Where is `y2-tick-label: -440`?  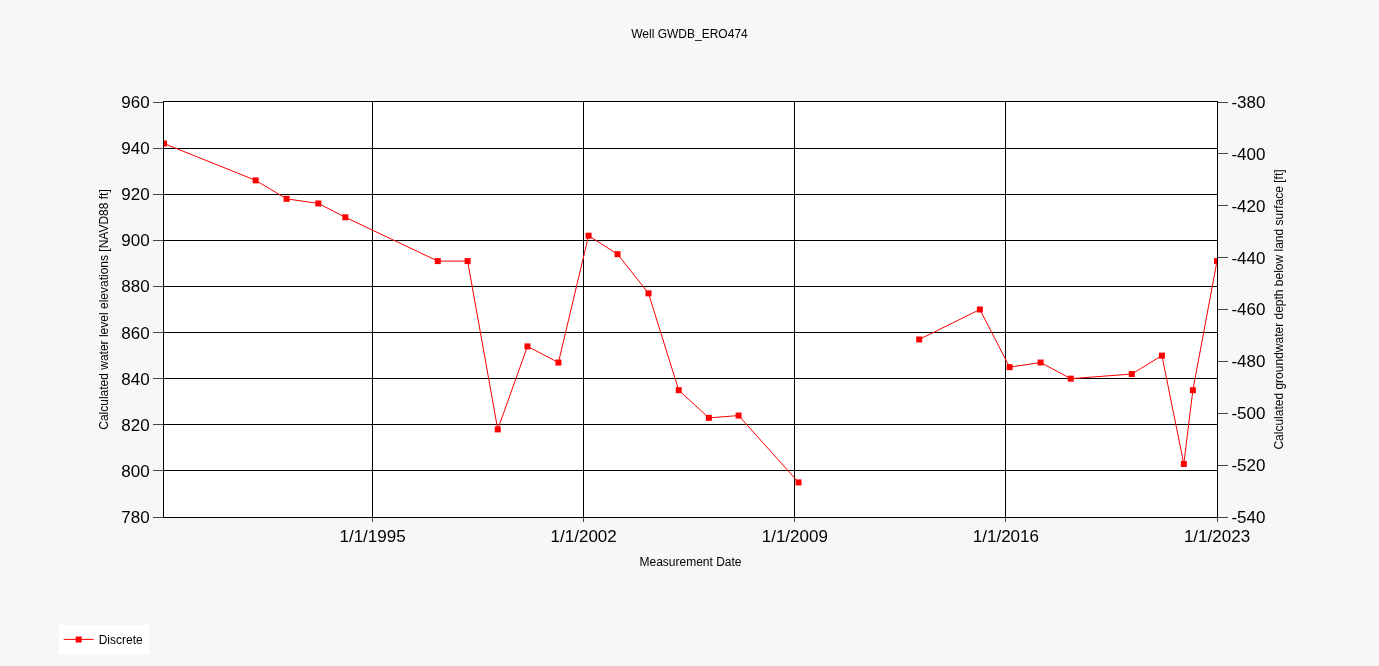 y2-tick-label: -440 is located at coordinates (1248, 258).